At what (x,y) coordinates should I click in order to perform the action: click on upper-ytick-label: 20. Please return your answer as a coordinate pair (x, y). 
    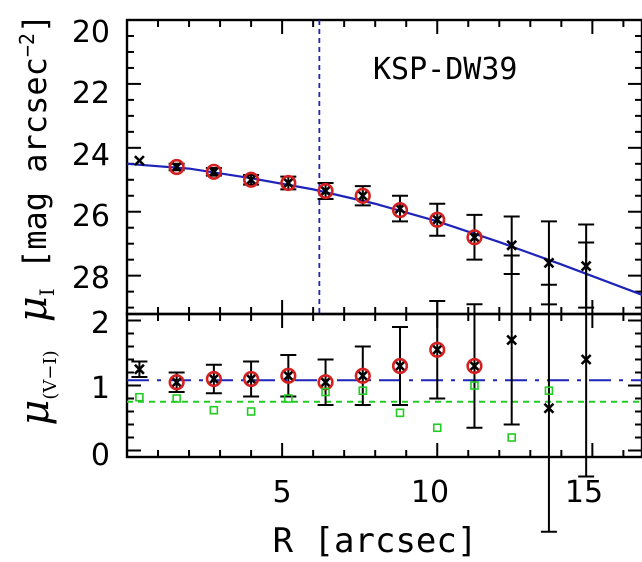
    Looking at the image, I should click on (91, 32).